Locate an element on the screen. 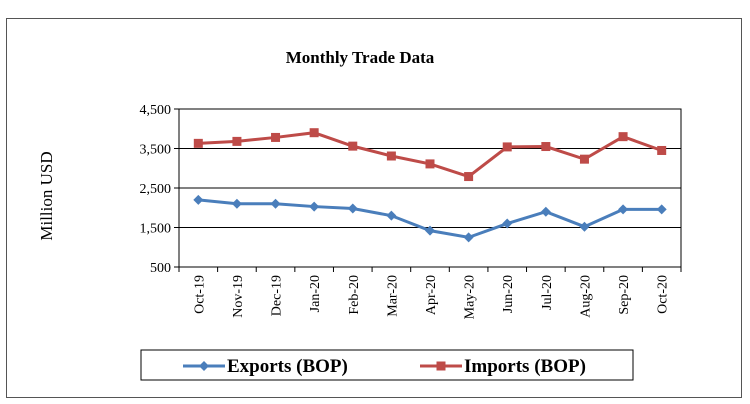 The height and width of the screenshot is (404, 750). legend-label-imports: Imports (BOP) is located at coordinates (525, 366).